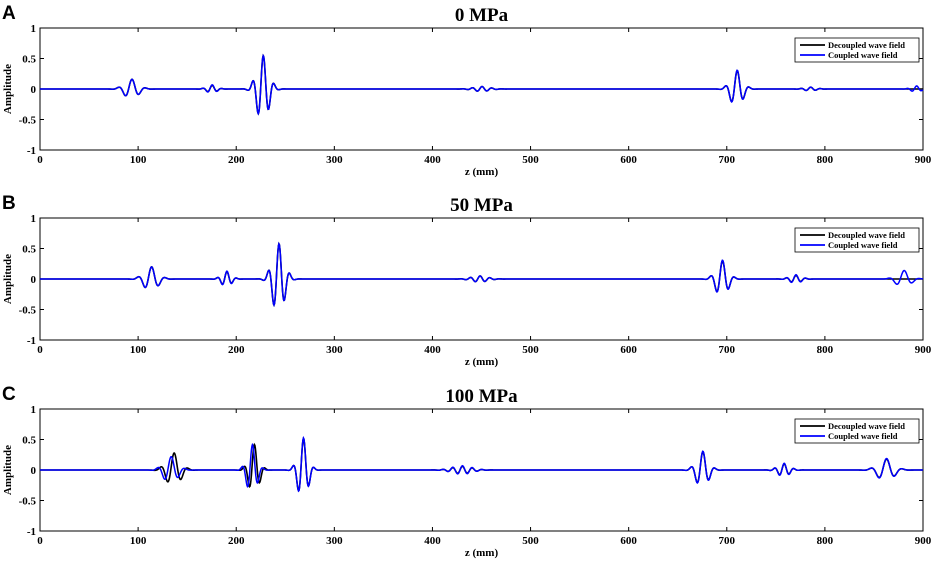 This screenshot has width=934, height=569. What do you see at coordinates (9, 13) in the screenshot?
I see `panel-letter: A` at bounding box center [9, 13].